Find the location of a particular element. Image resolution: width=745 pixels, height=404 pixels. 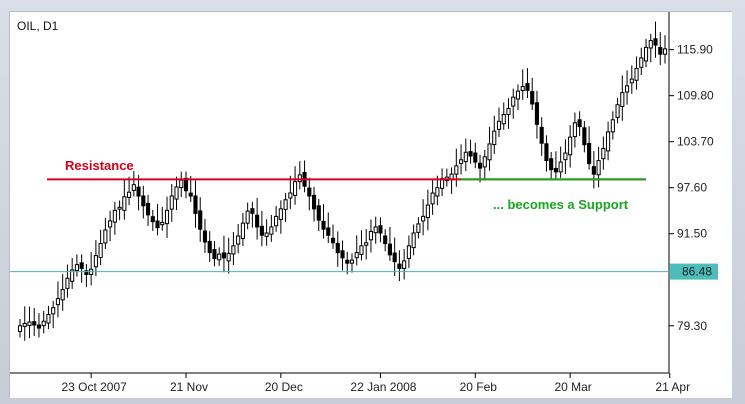

y-tick-label: 115.90 is located at coordinates (695, 50).